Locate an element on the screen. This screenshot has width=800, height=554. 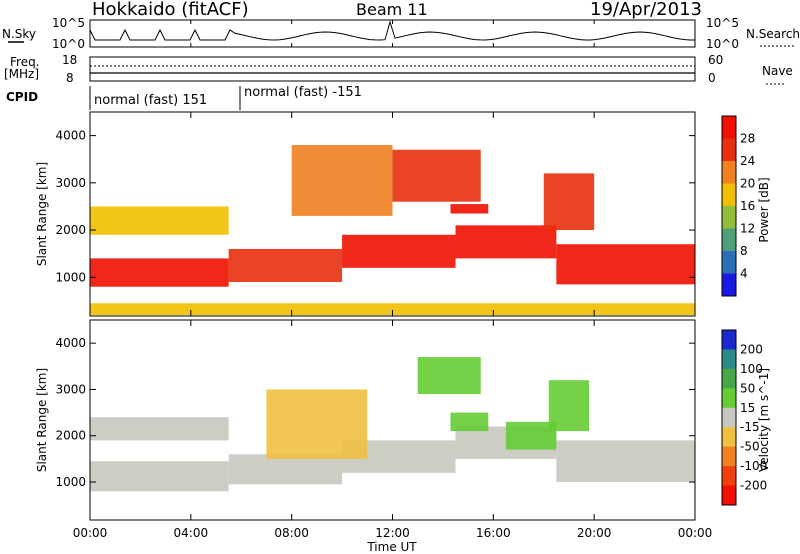
colorbar-tick-label: -15 is located at coordinates (750, 427).